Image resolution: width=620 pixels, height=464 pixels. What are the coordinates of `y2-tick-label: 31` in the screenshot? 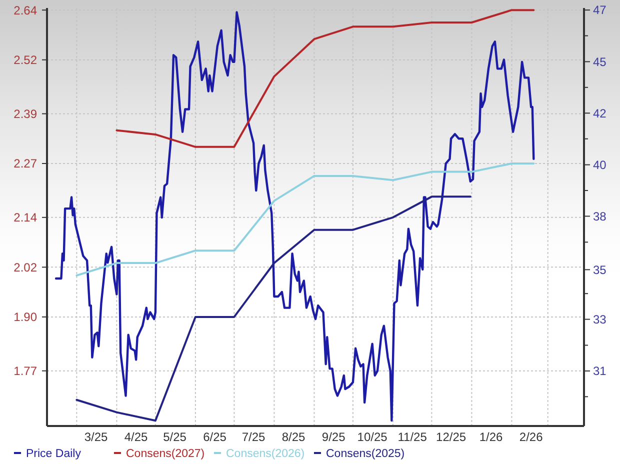 It's located at (600, 371).